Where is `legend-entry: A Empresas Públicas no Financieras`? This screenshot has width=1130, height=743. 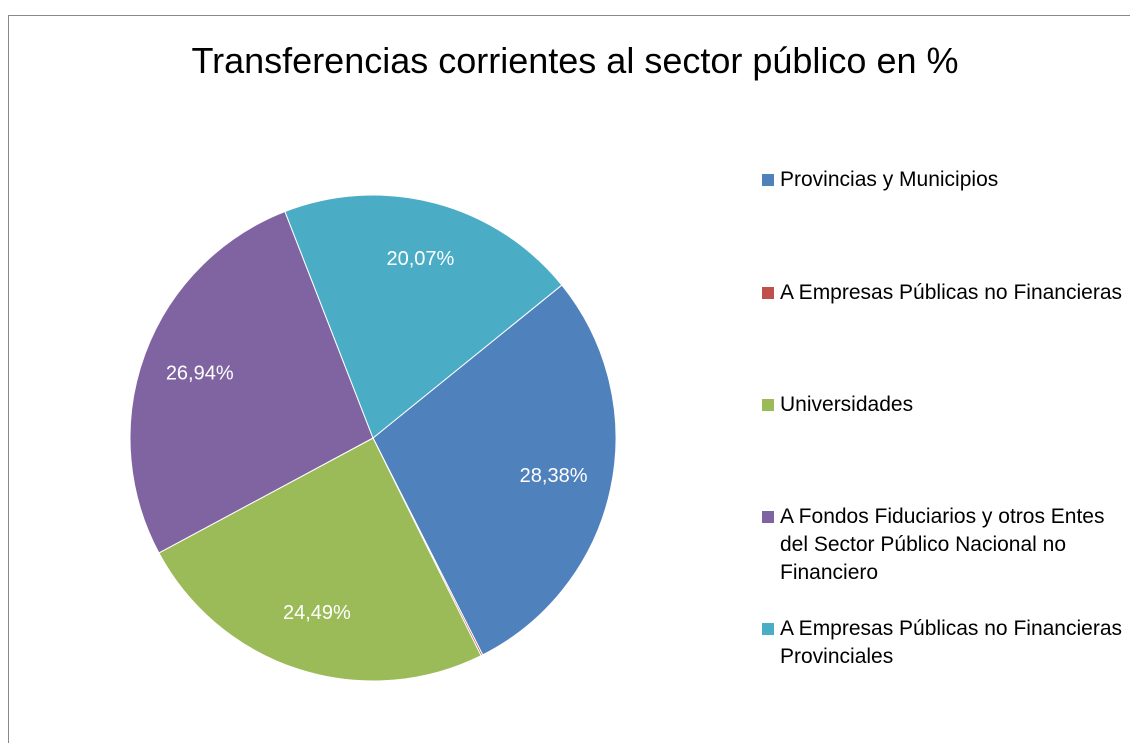
legend-entry: A Empresas Públicas no Financieras is located at coordinates (946, 293).